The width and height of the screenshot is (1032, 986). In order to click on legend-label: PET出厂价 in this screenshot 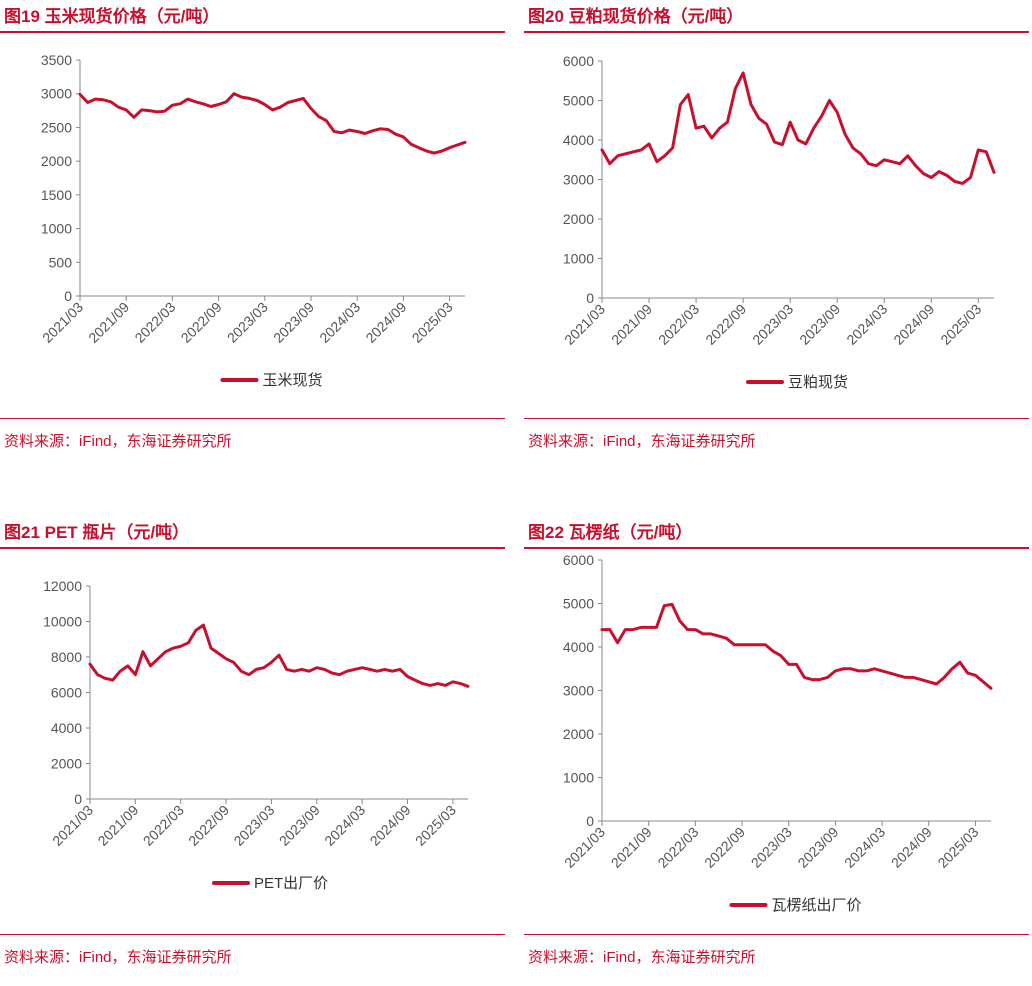, I will do `click(291, 883)`.